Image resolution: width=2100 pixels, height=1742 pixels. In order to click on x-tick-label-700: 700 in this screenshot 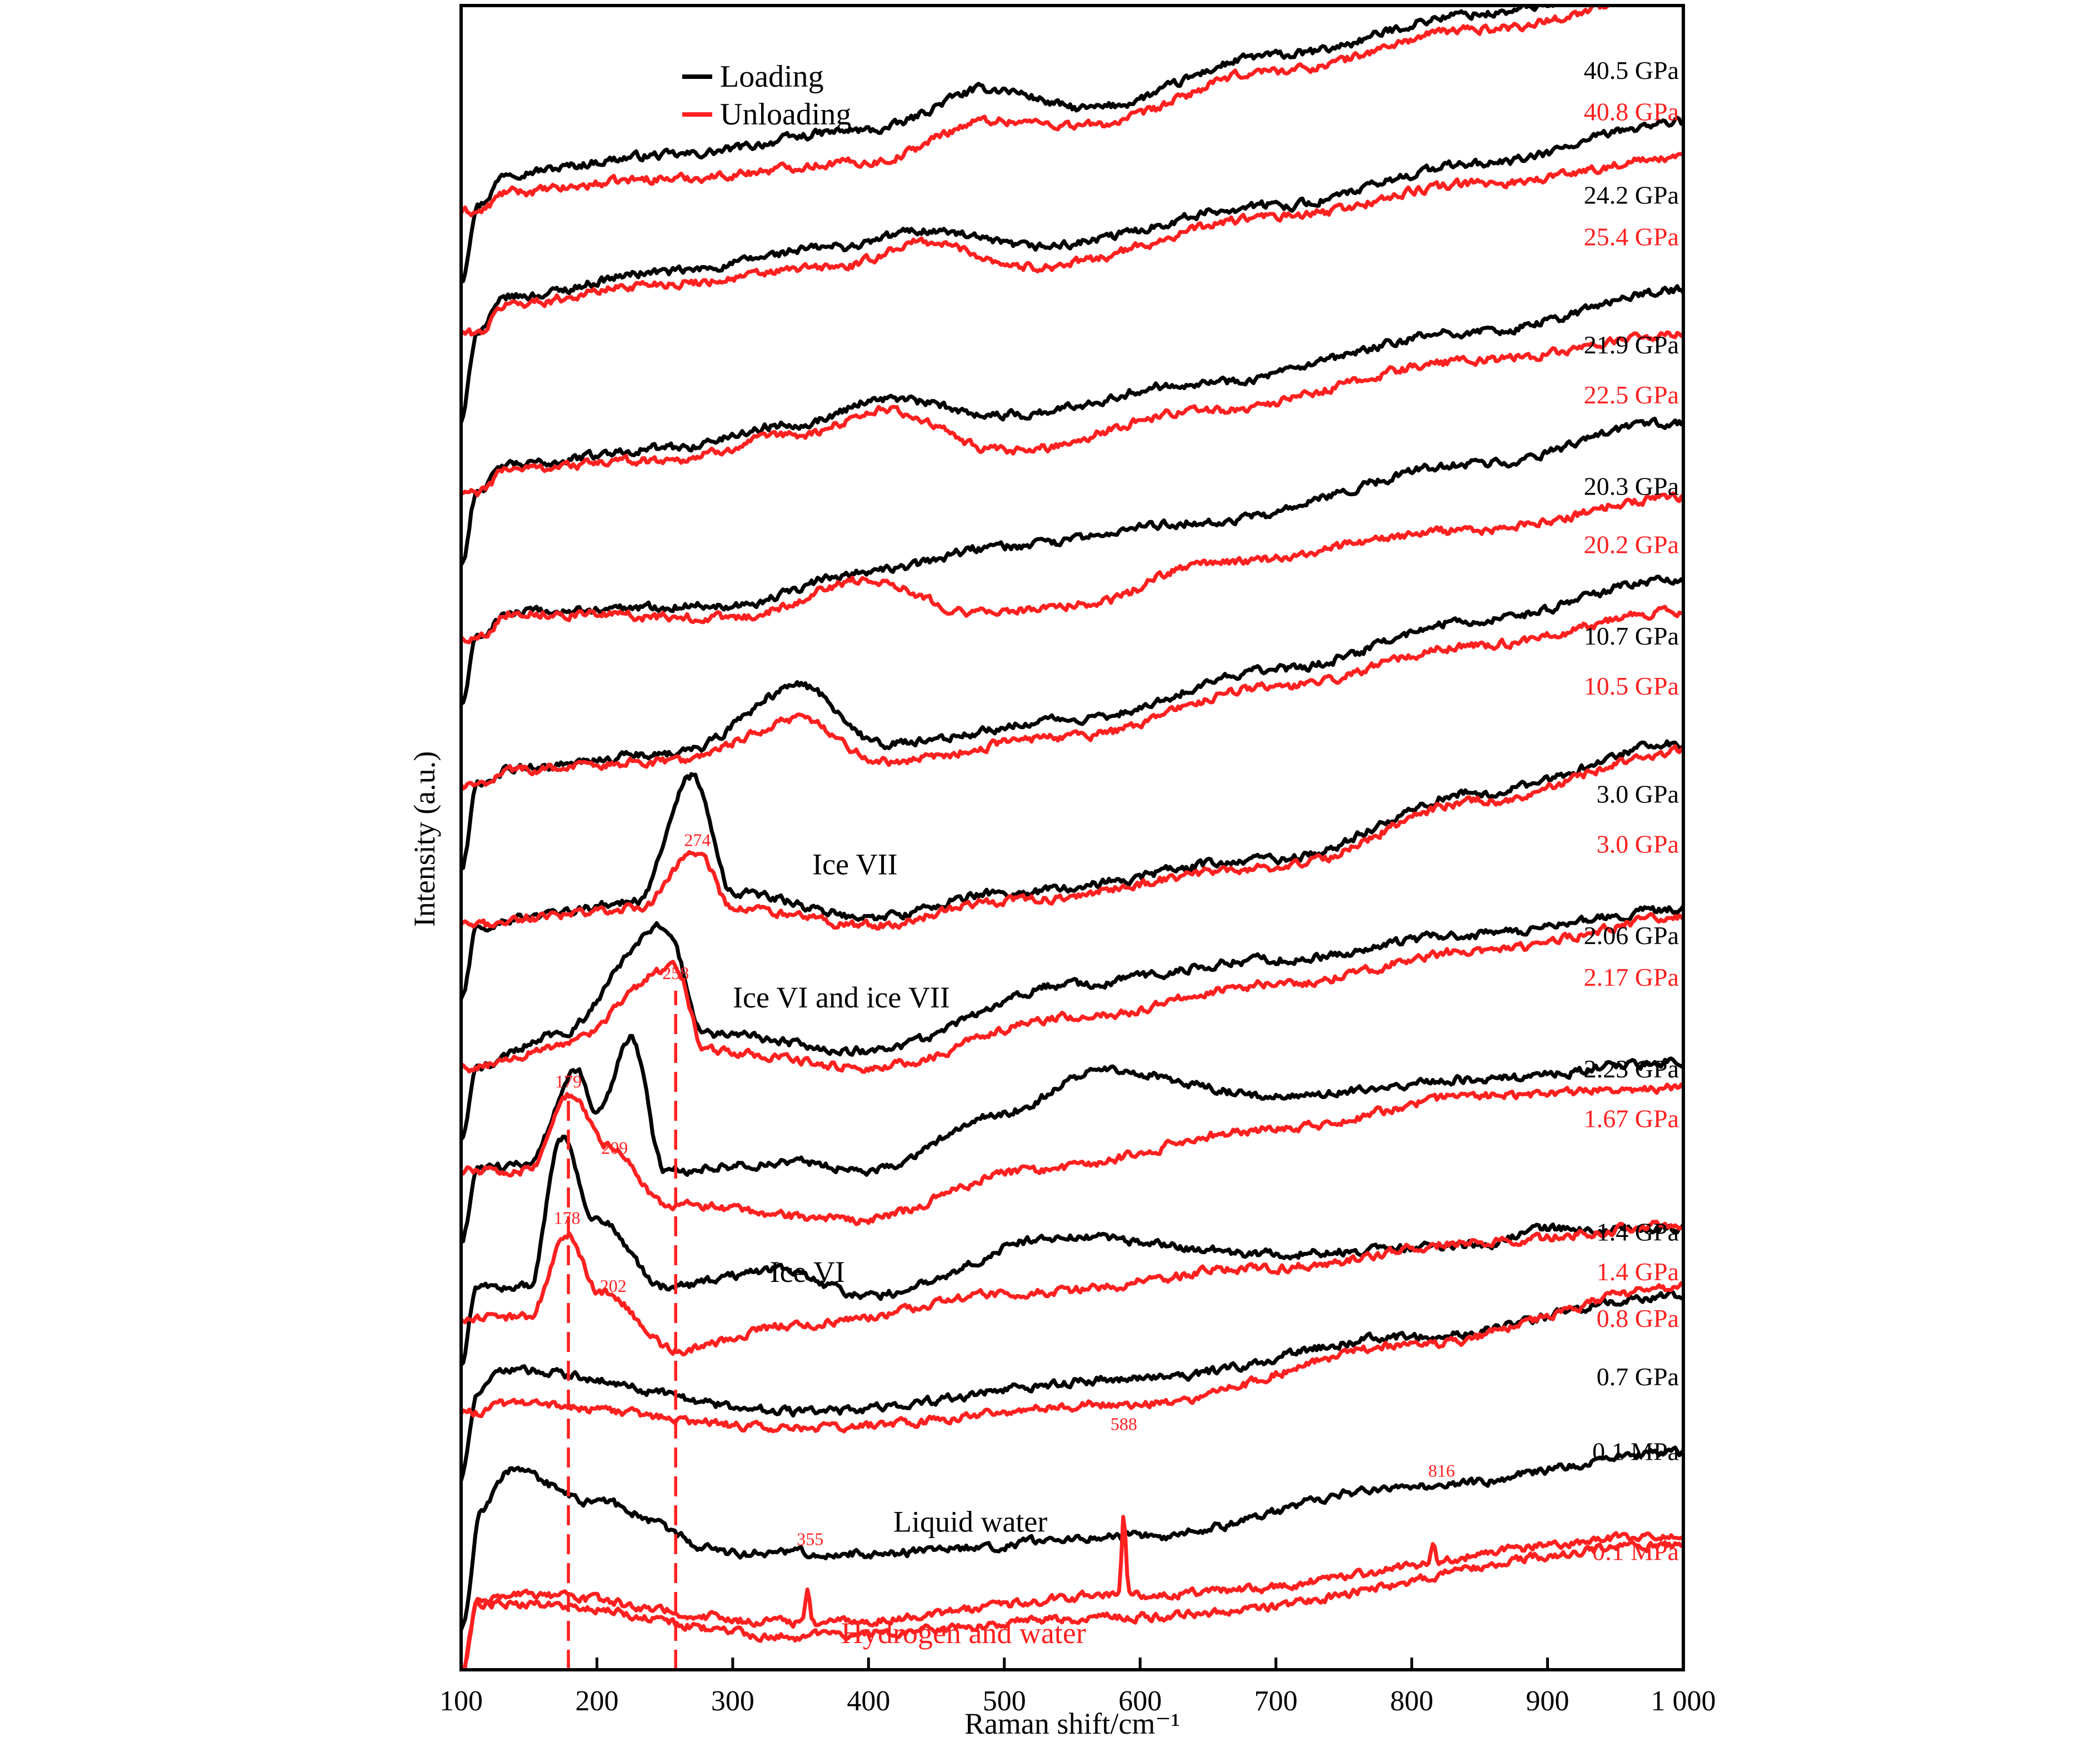, I will do `click(1276, 1701)`.